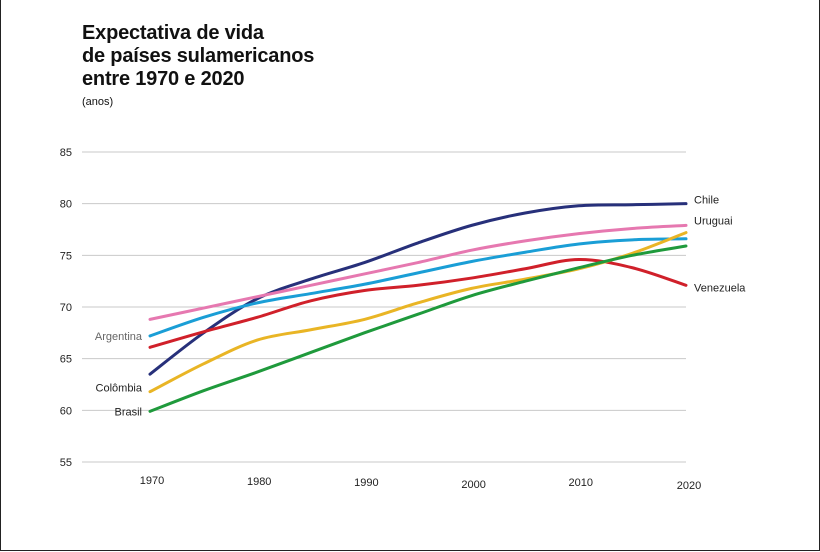 The height and width of the screenshot is (552, 820). I want to click on x-tick-label: 1990, so click(366, 483).